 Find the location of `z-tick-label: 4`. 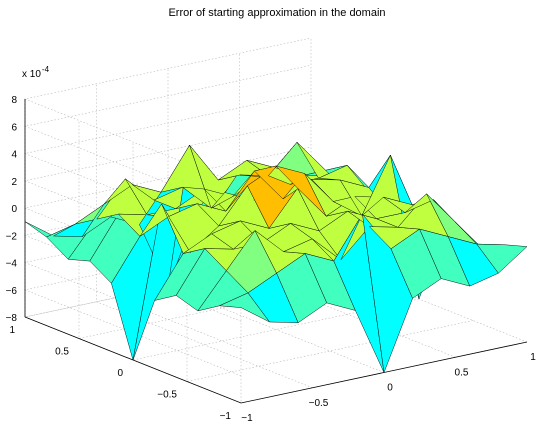

z-tick-label: 4 is located at coordinates (14, 155).